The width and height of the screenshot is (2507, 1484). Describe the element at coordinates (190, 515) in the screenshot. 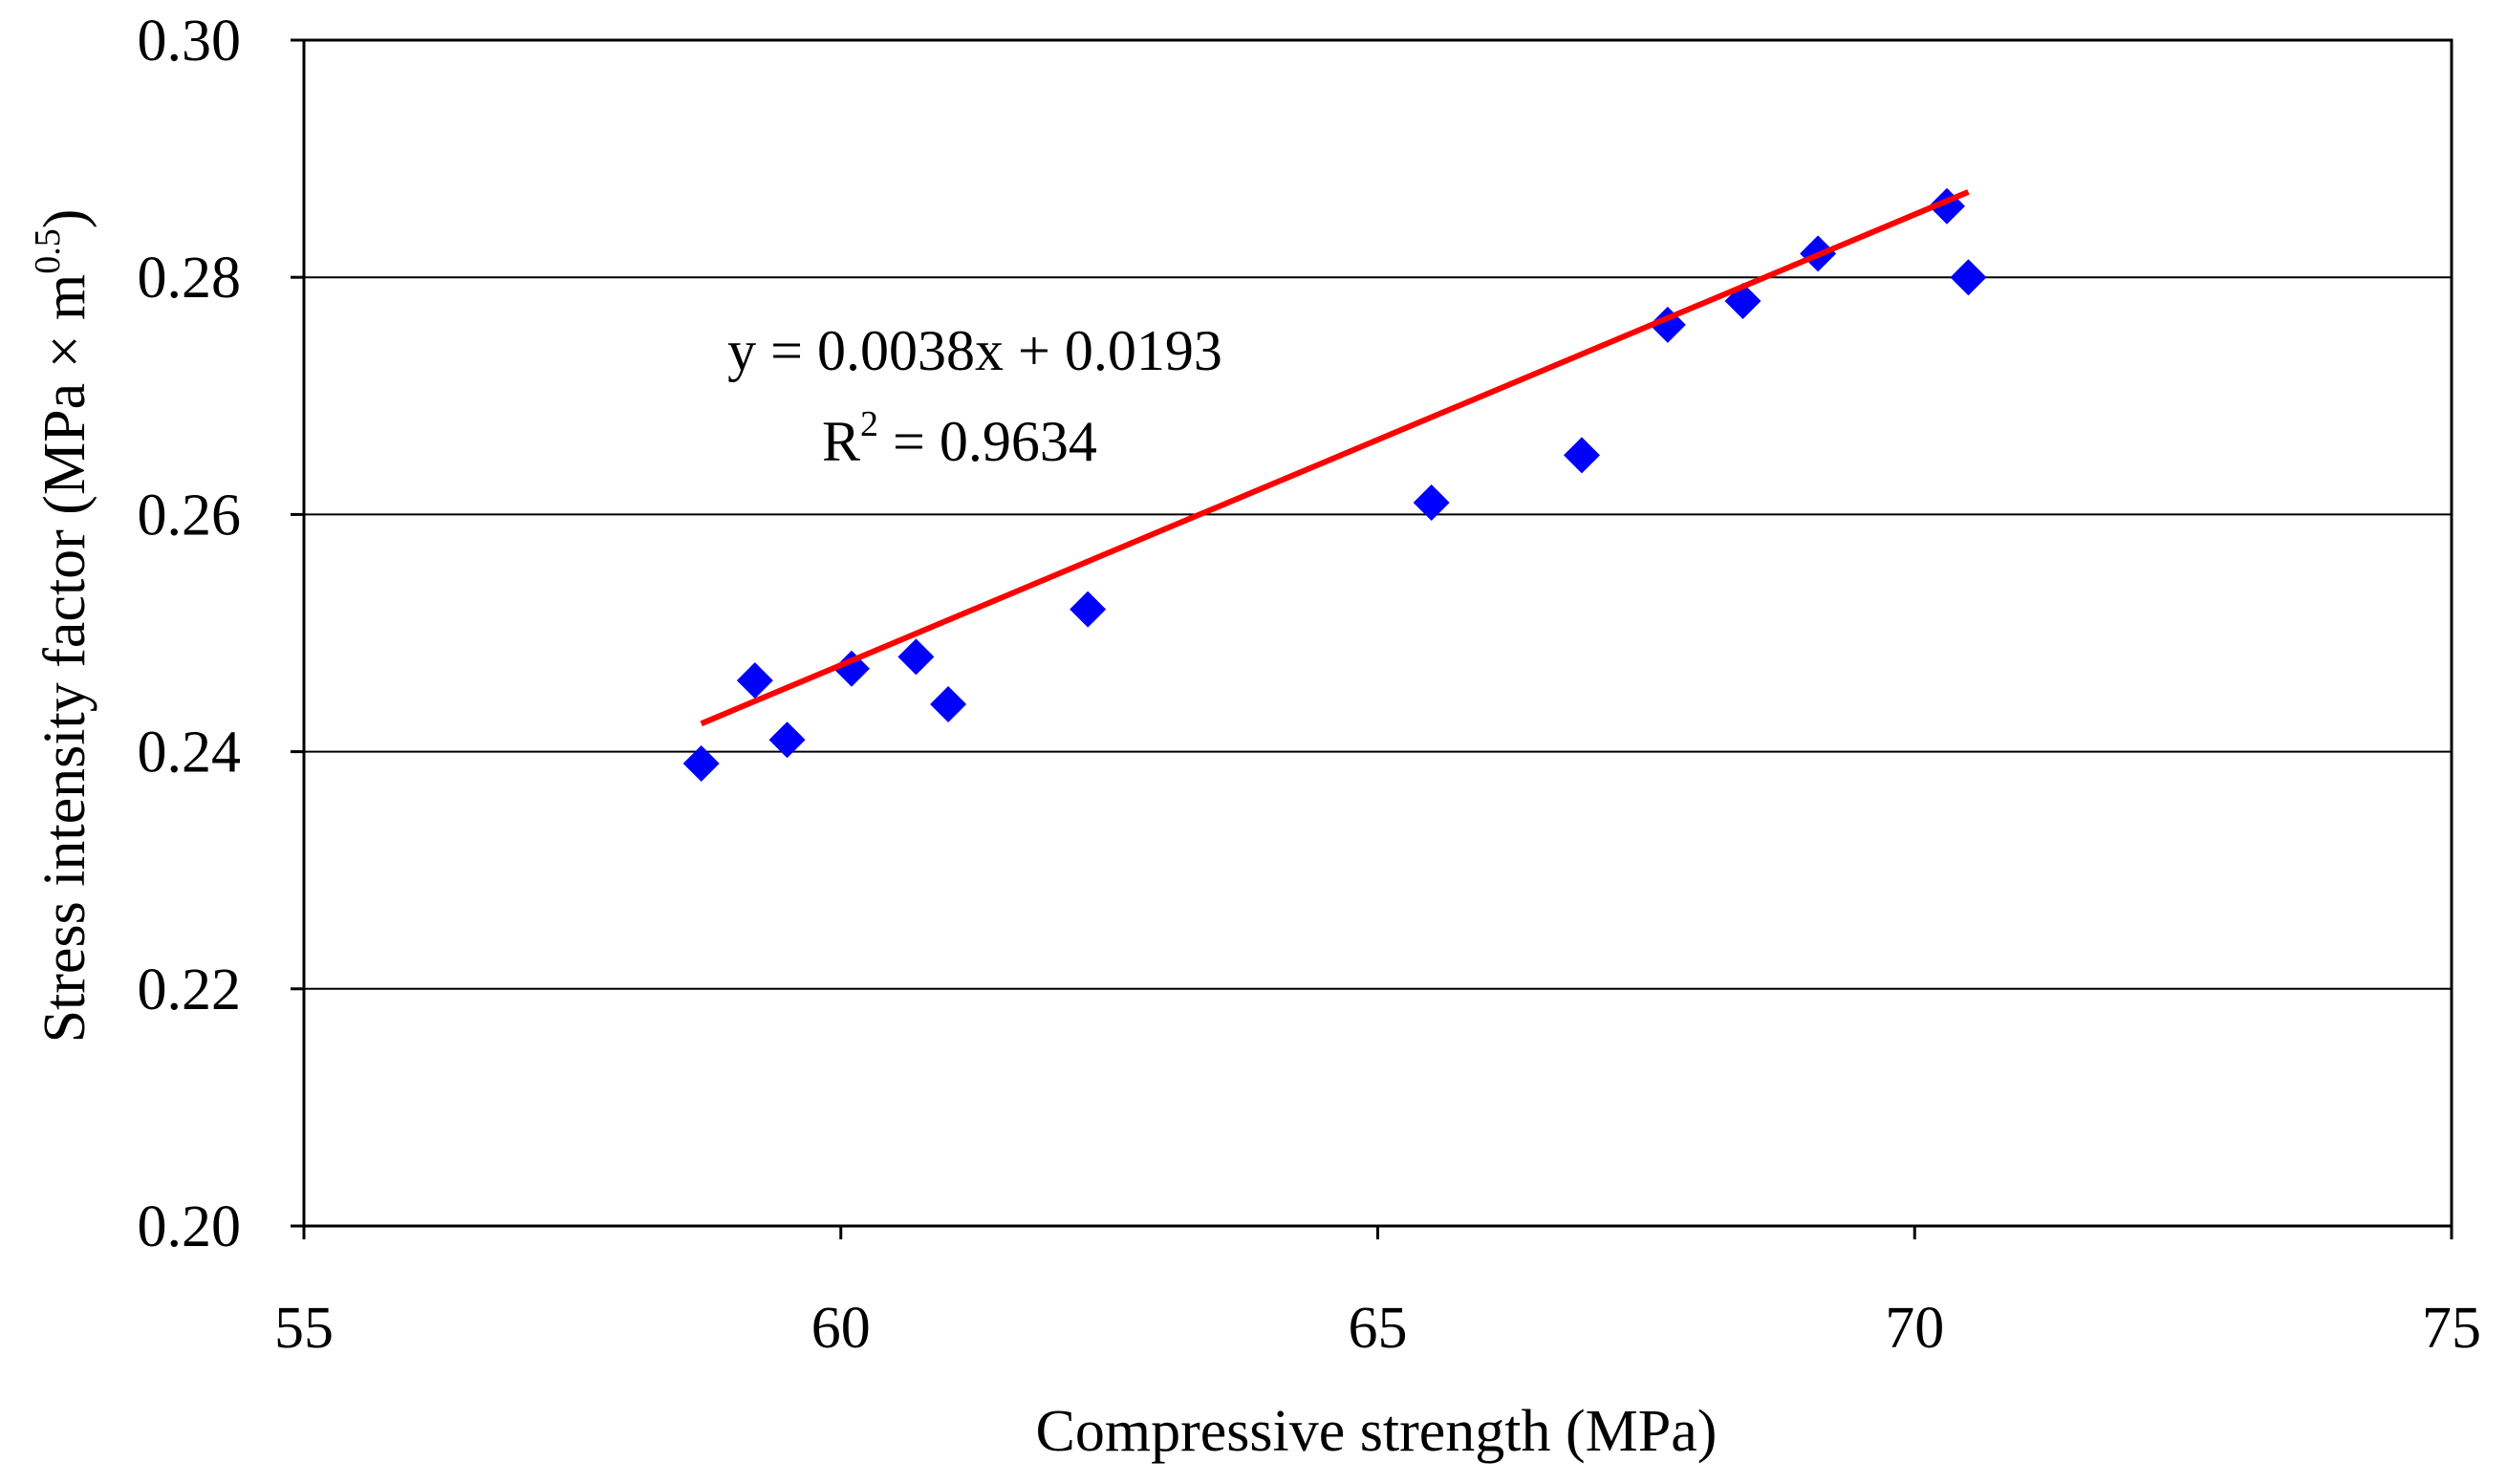

I see `y-tick-label: 0.26` at that location.